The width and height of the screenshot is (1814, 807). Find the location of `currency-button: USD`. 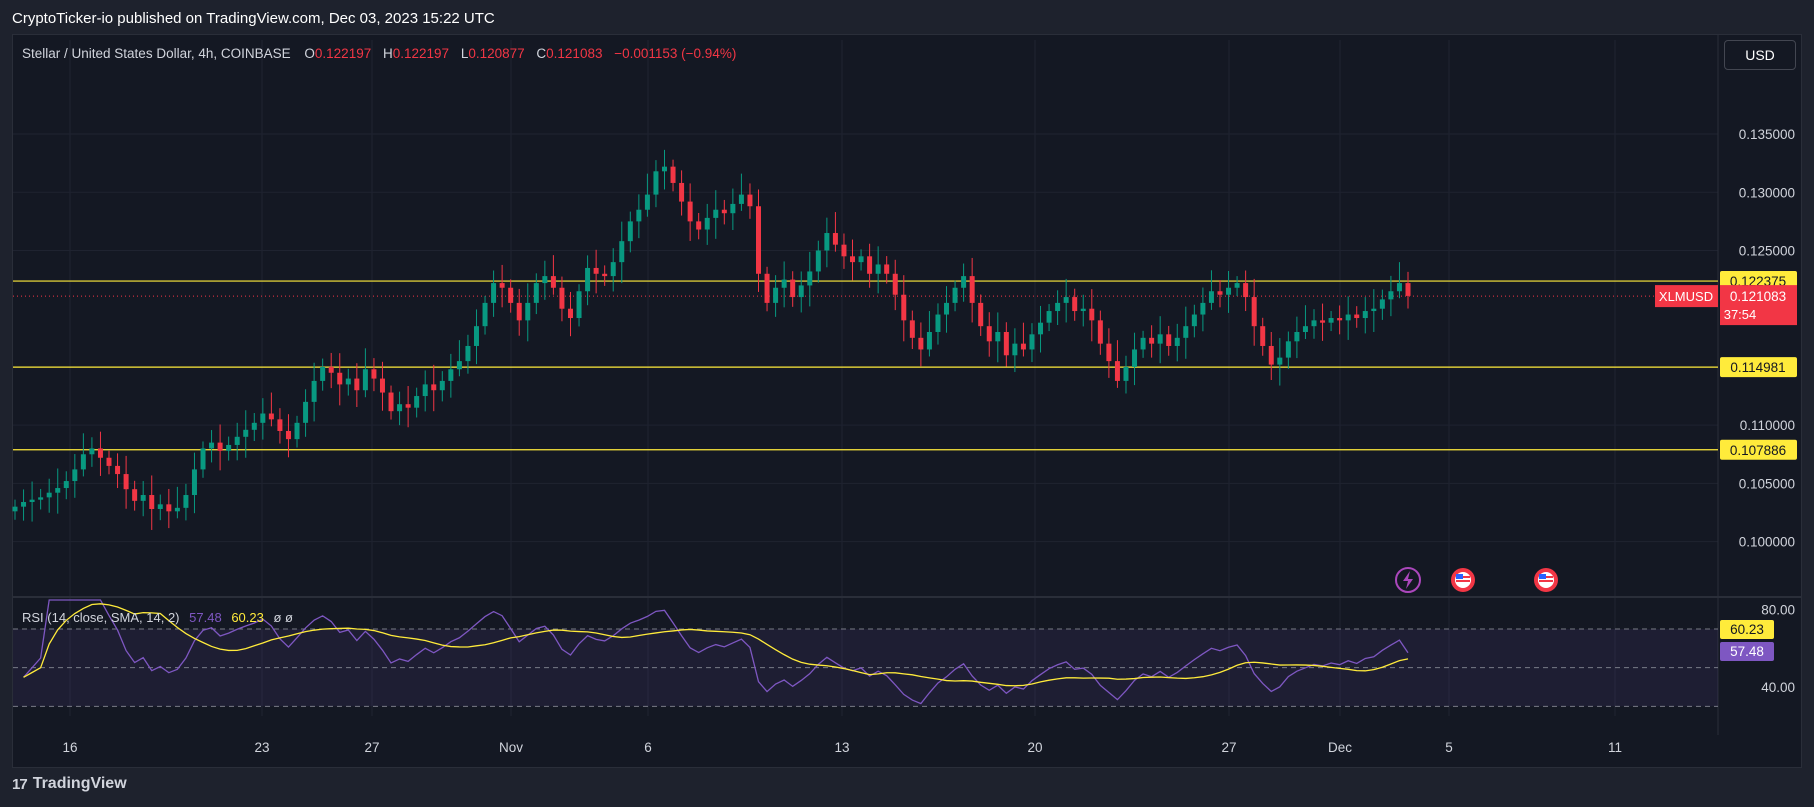

currency-button: USD is located at coordinates (1760, 55).